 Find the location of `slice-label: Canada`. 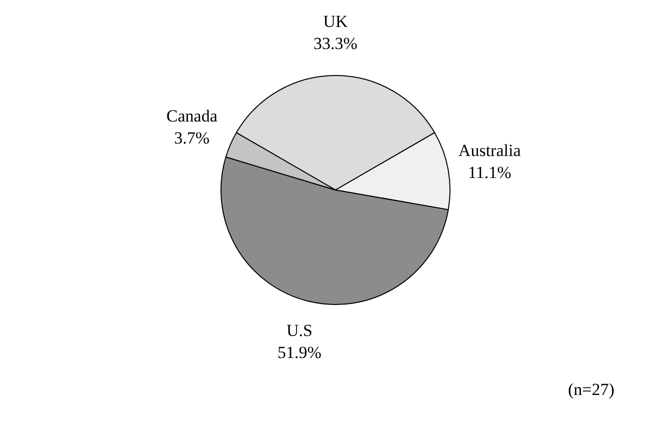

slice-label: Canada is located at coordinates (192, 116).